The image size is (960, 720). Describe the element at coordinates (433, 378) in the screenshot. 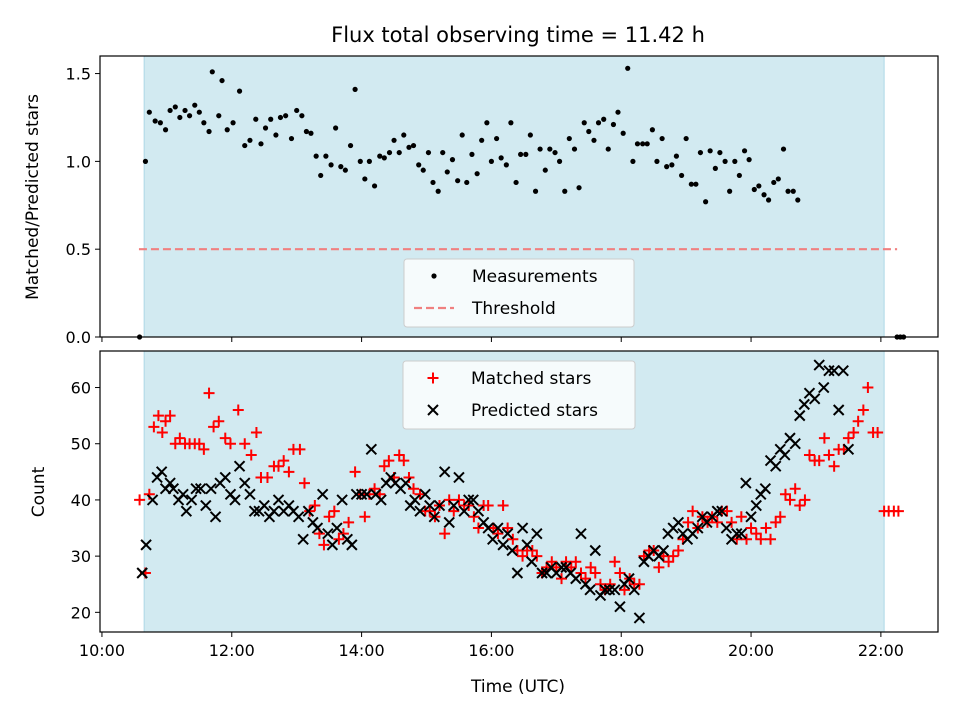

I see `legend-matched-marker` at that location.